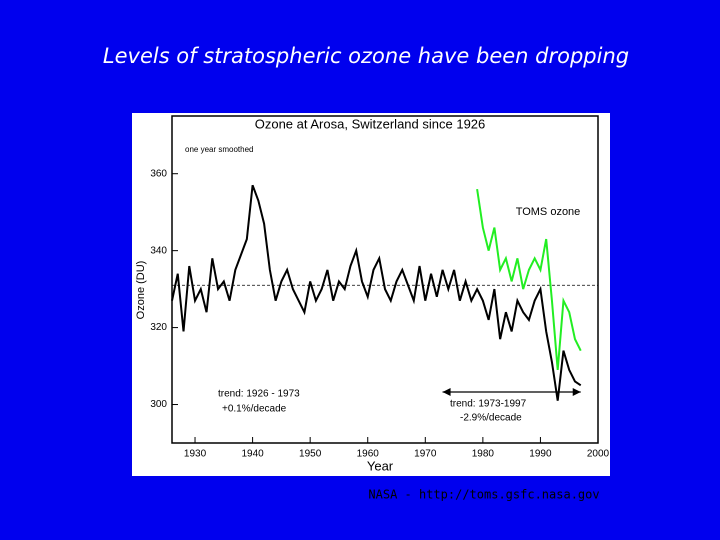  Describe the element at coordinates (259, 394) in the screenshot. I see `annotation: trend: 1926 - 1973` at that location.